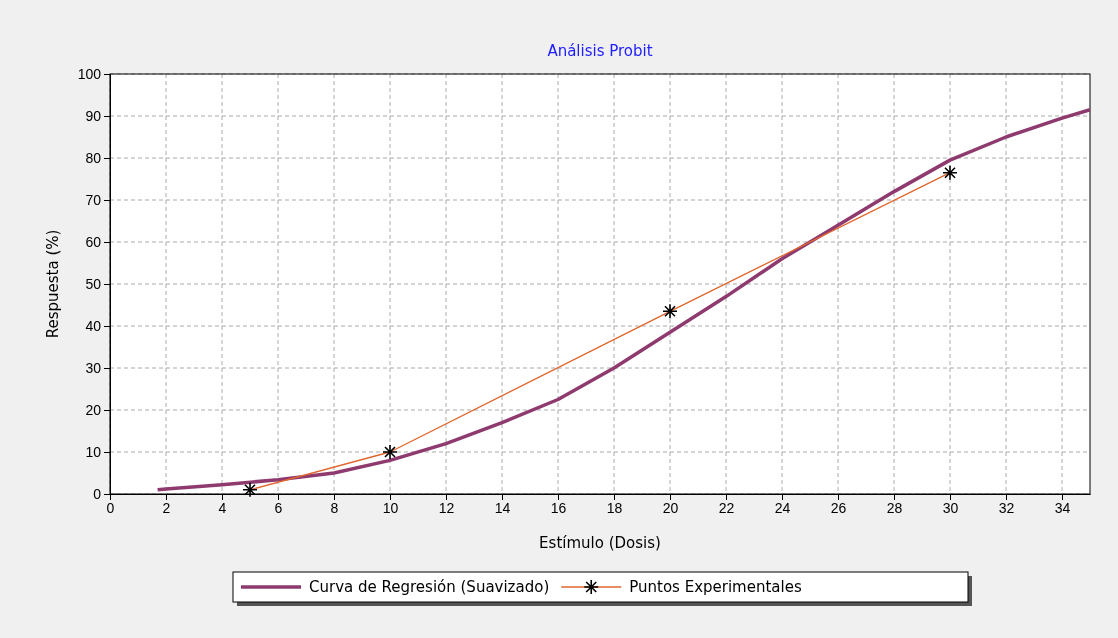 Image resolution: width=1118 pixels, height=638 pixels. Describe the element at coordinates (222, 507) in the screenshot. I see `x-tick-label: 4` at that location.